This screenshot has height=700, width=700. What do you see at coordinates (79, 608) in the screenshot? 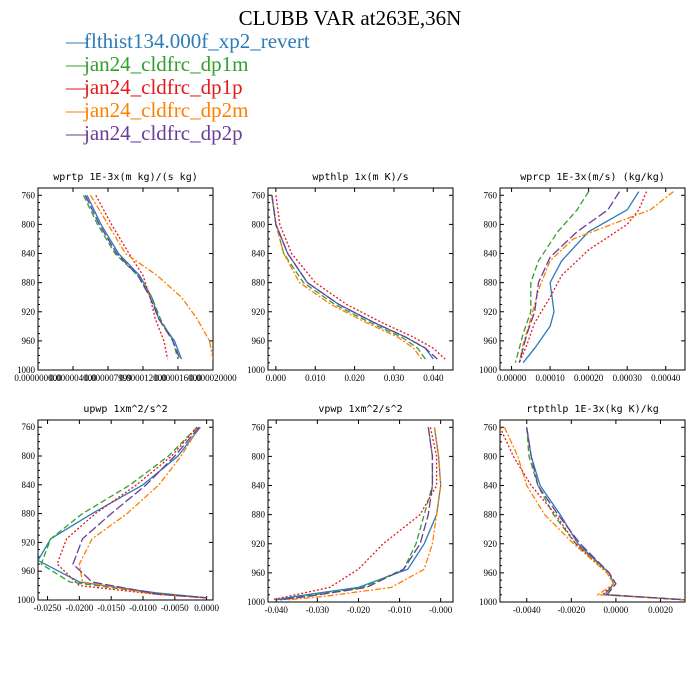
I see `x-tick-label: -0.0200` at bounding box center [79, 608].